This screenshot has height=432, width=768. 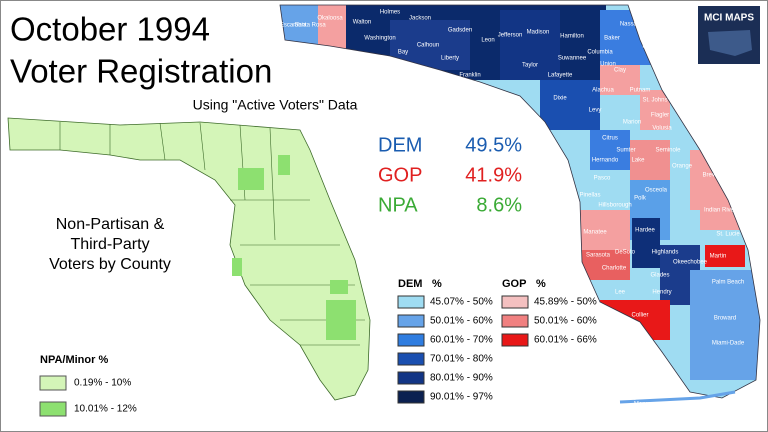 I want to click on legend-title: GOP, so click(x=514, y=284).